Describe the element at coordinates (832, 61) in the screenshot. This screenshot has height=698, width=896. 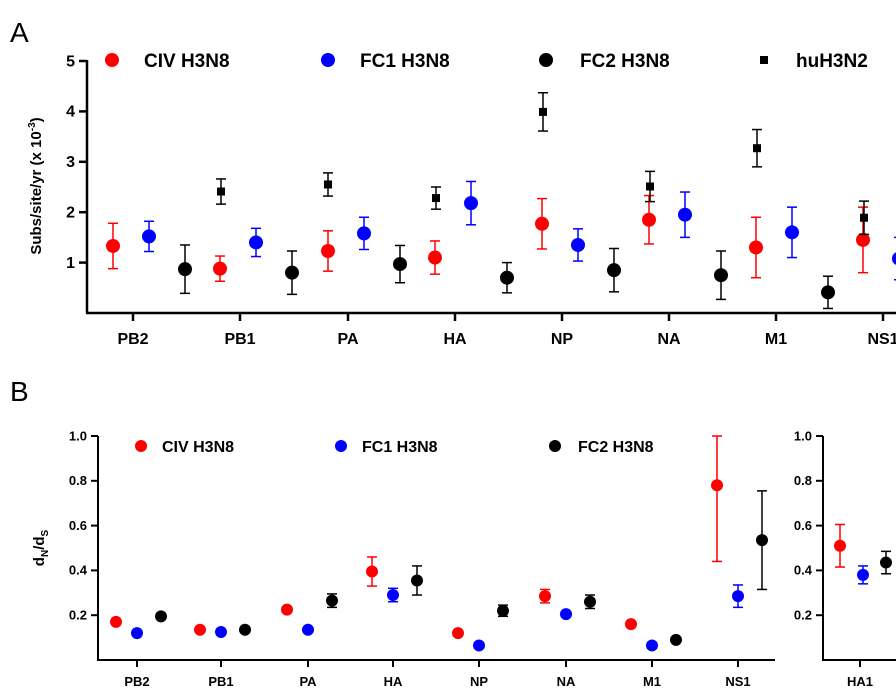
I see `legend-a-hu-label: huH3N2` at that location.